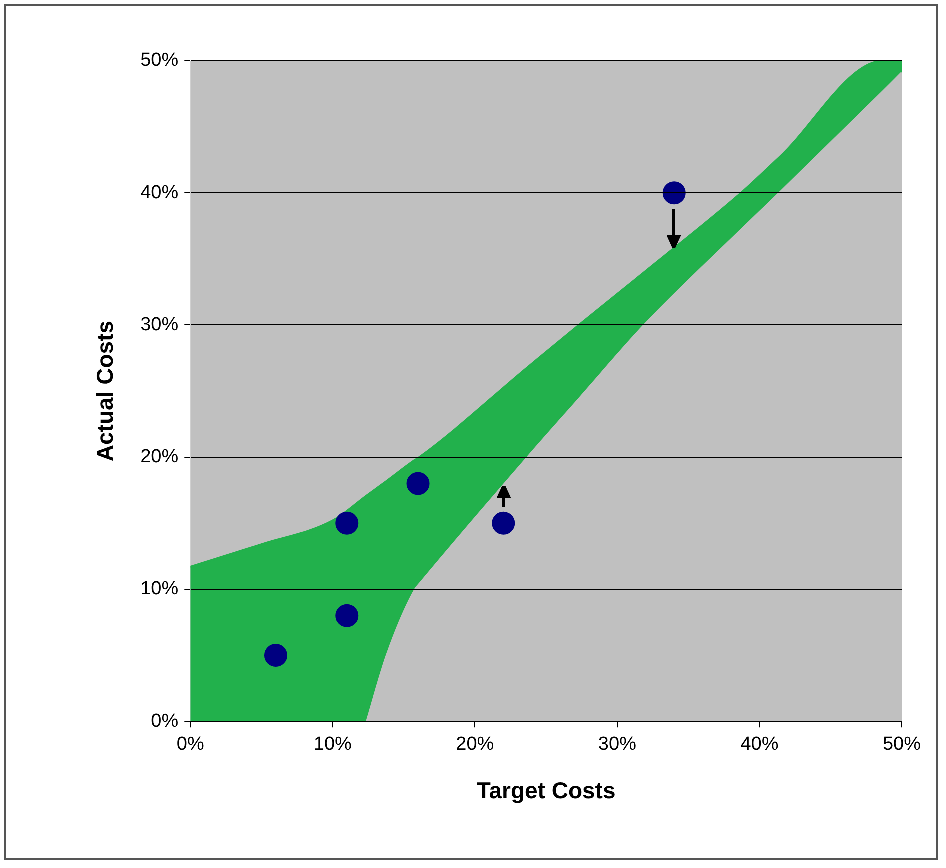 This screenshot has height=868, width=946. What do you see at coordinates (105, 391) in the screenshot?
I see `y-axis-title: Actual Costs` at bounding box center [105, 391].